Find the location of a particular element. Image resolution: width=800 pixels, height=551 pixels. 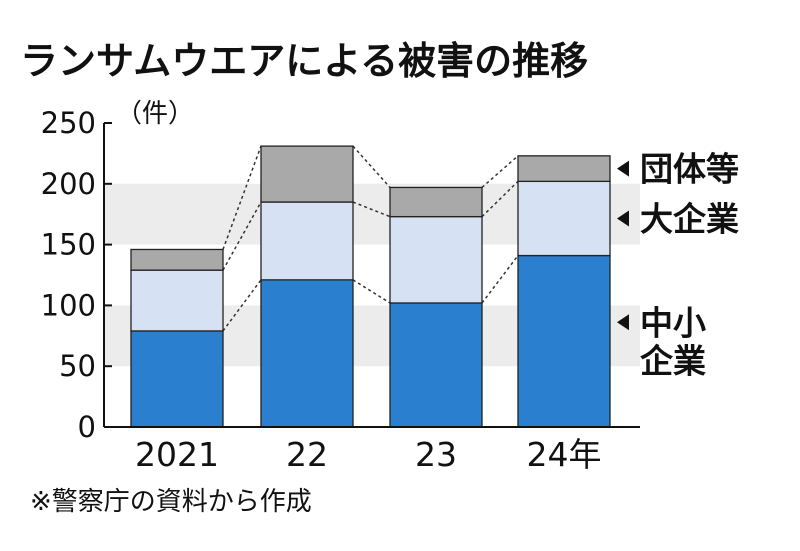

connector-lines is located at coordinates (370, 238).